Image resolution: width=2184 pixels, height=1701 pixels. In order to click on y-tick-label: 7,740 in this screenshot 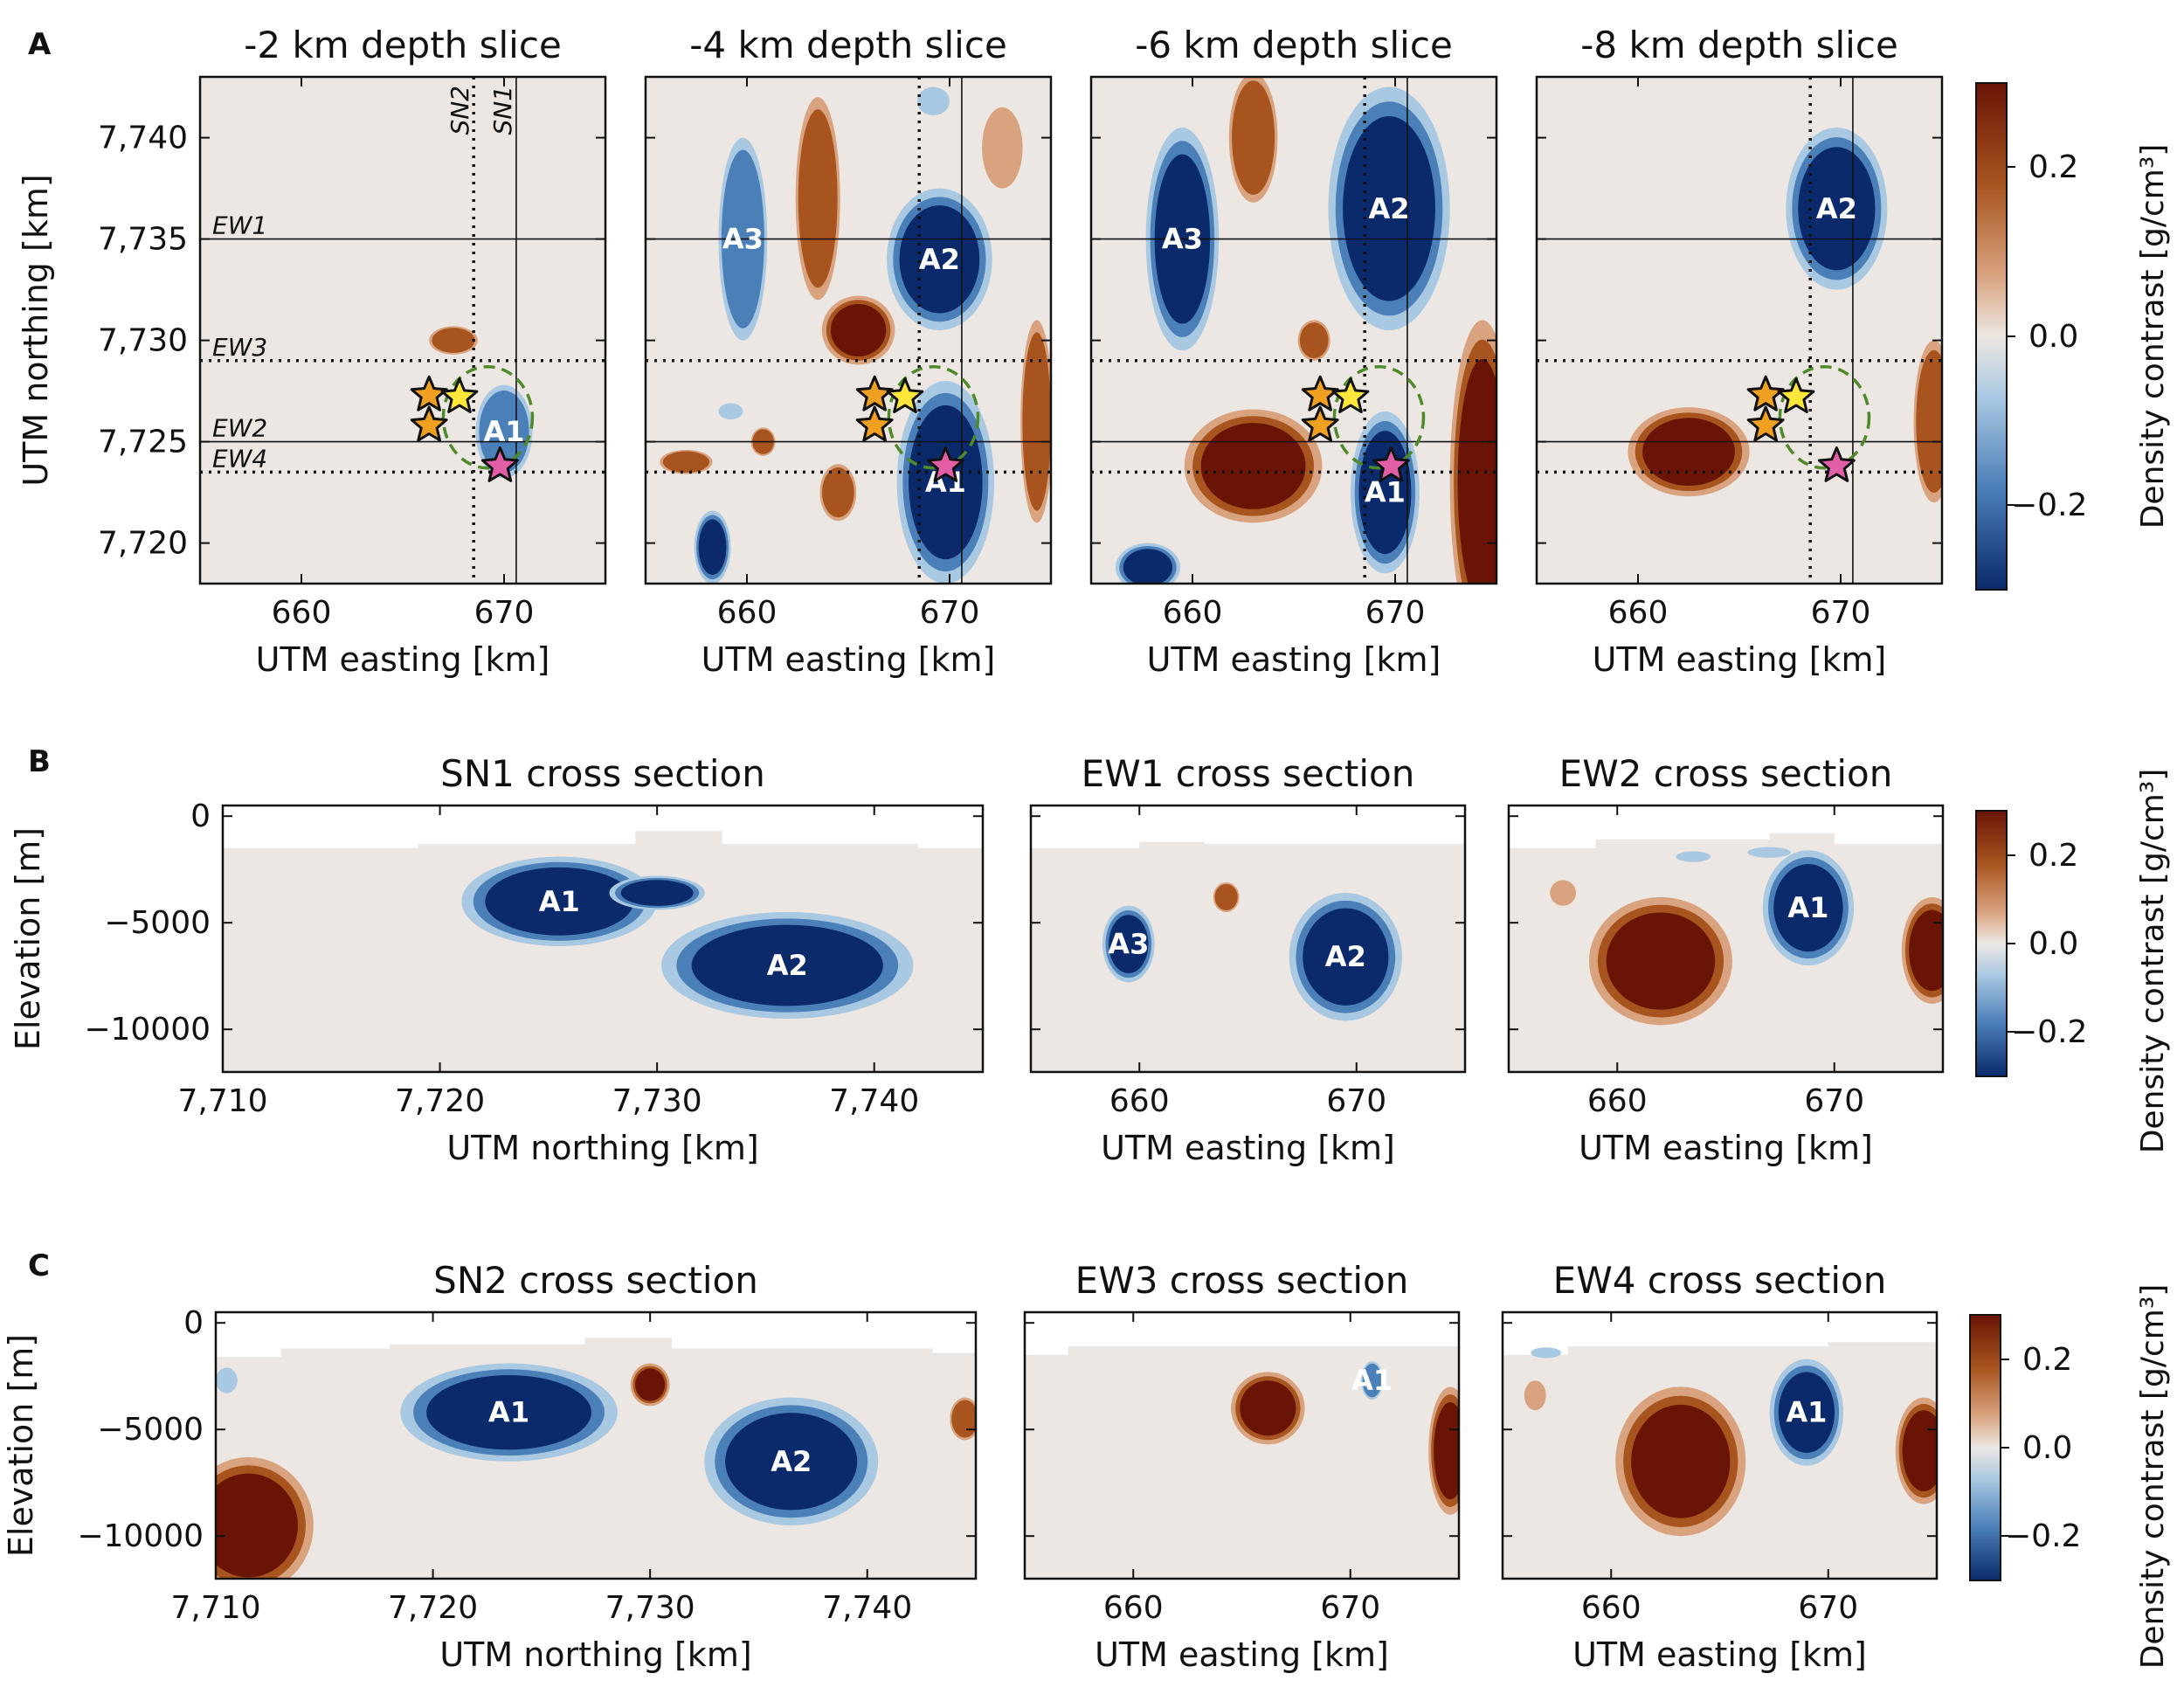, I will do `click(143, 139)`.